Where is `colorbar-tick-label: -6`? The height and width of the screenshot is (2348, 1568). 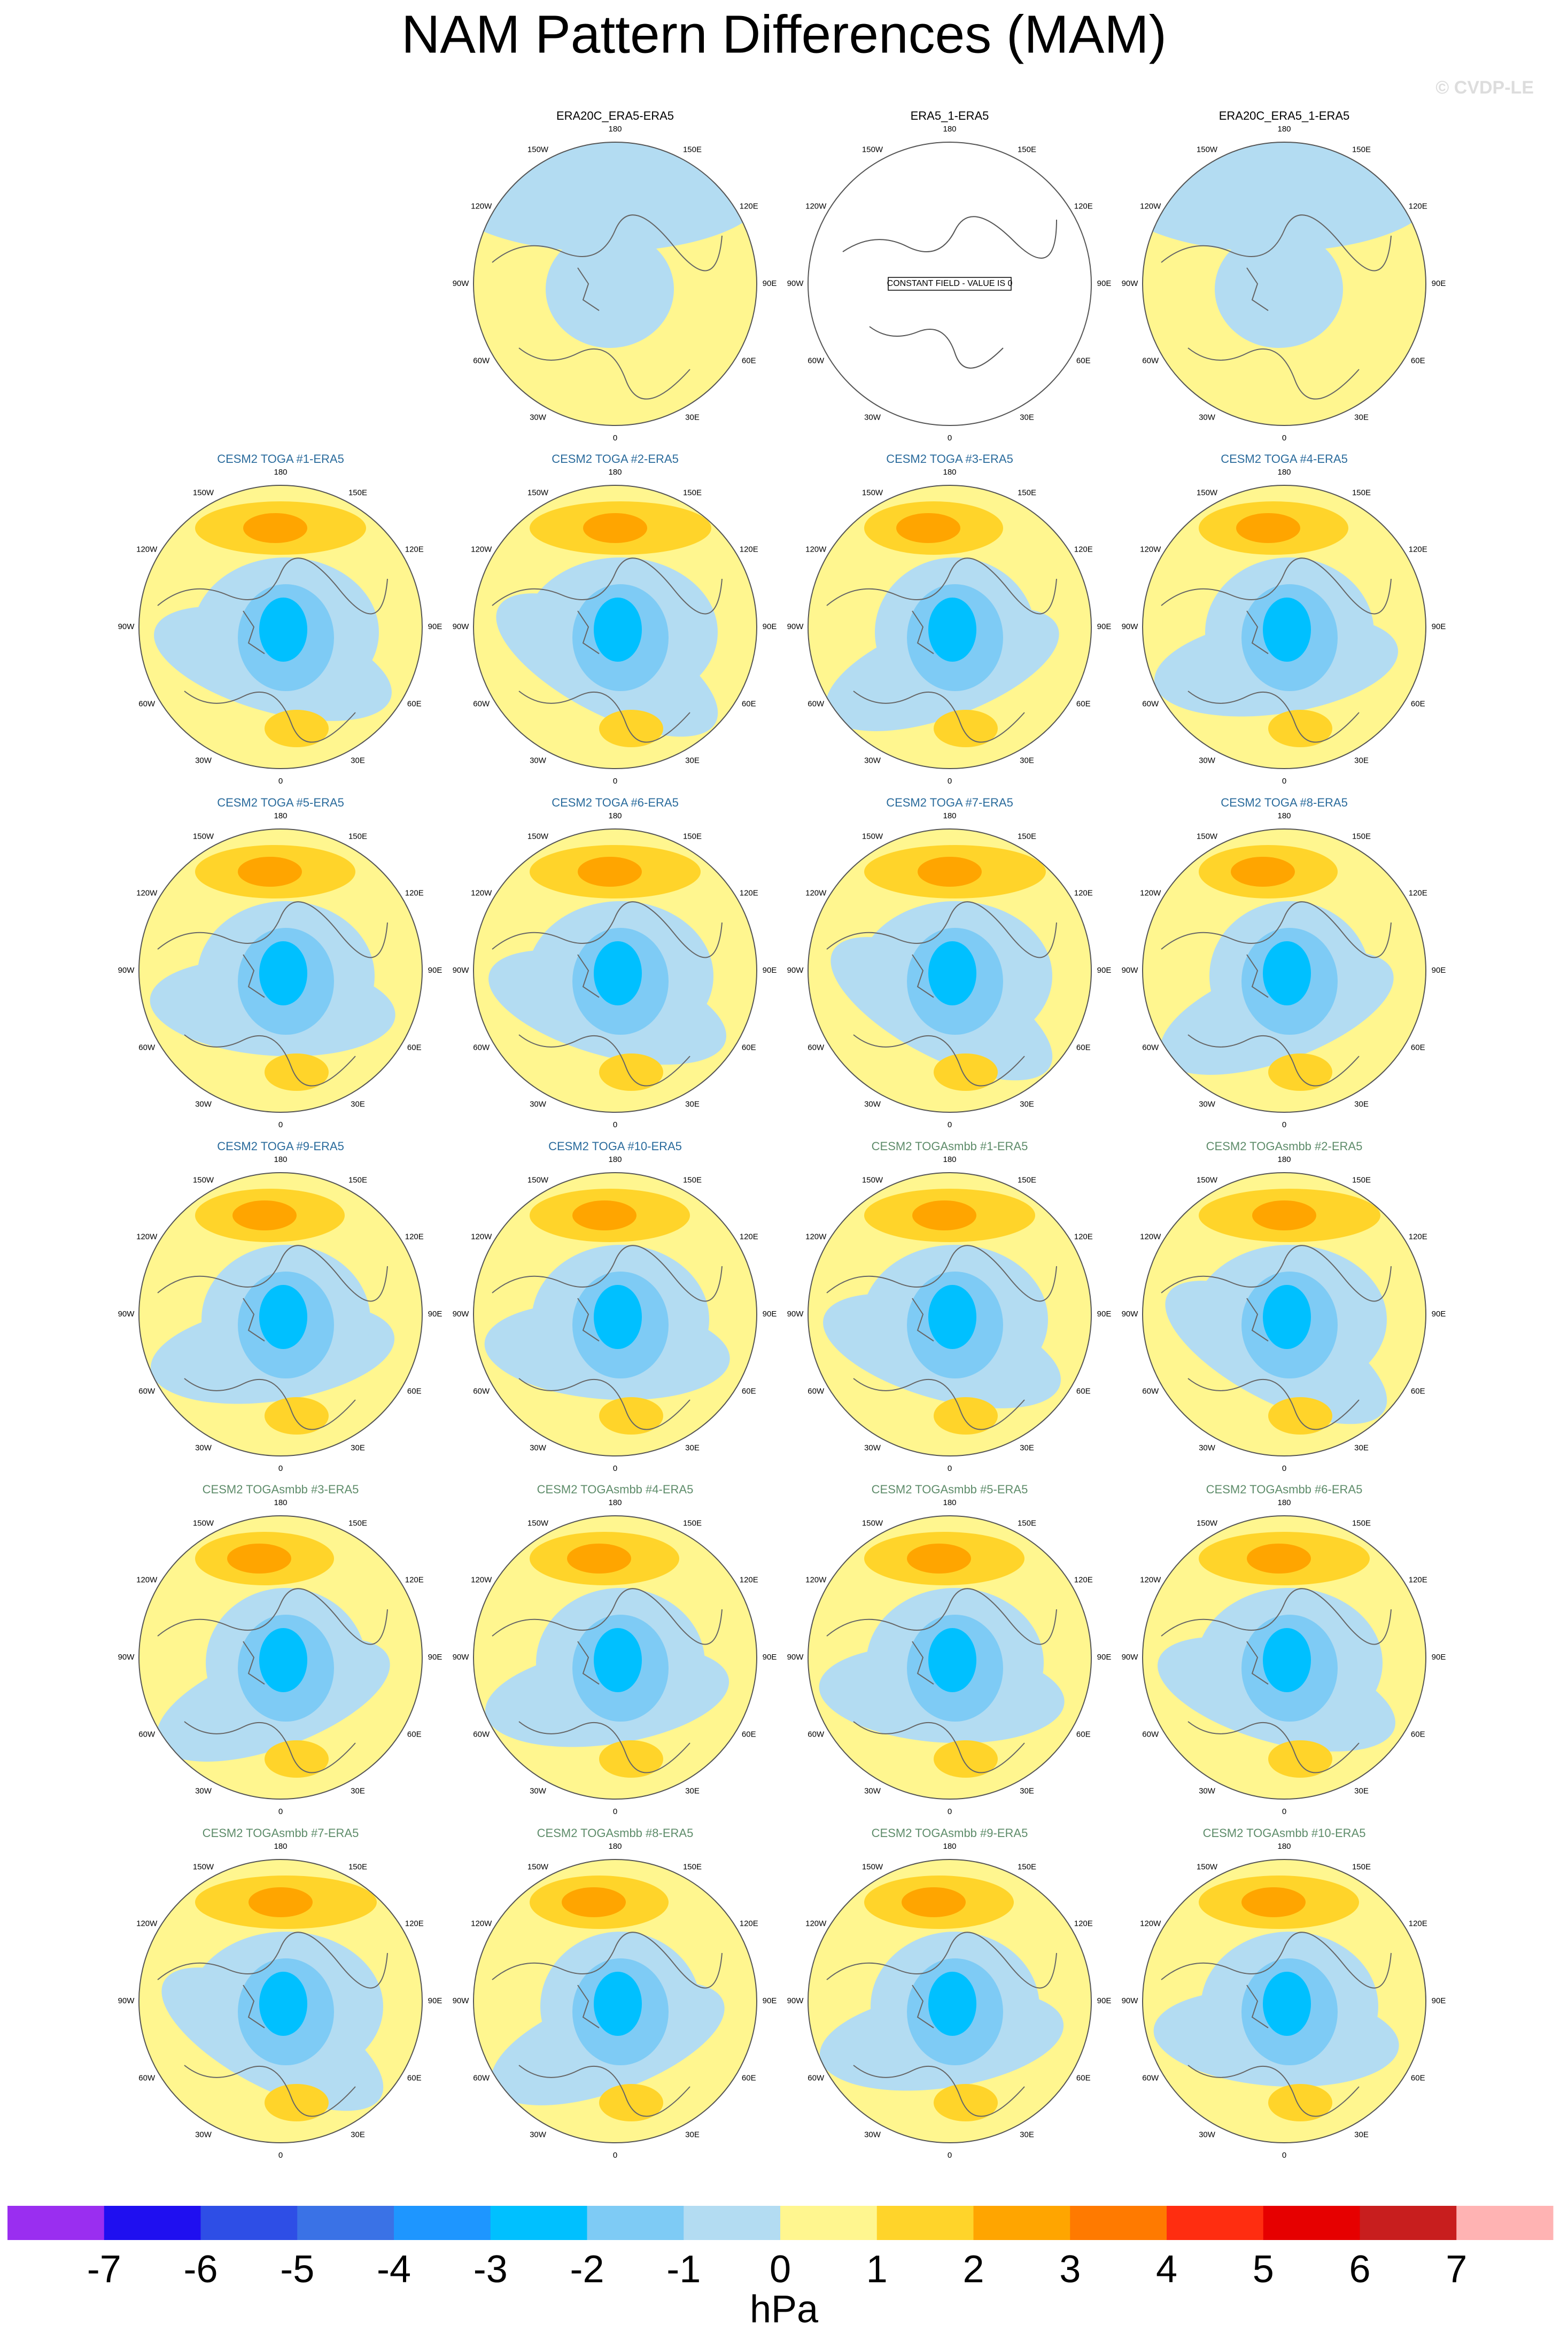
colorbar-tick-label: -6 is located at coordinates (200, 2269).